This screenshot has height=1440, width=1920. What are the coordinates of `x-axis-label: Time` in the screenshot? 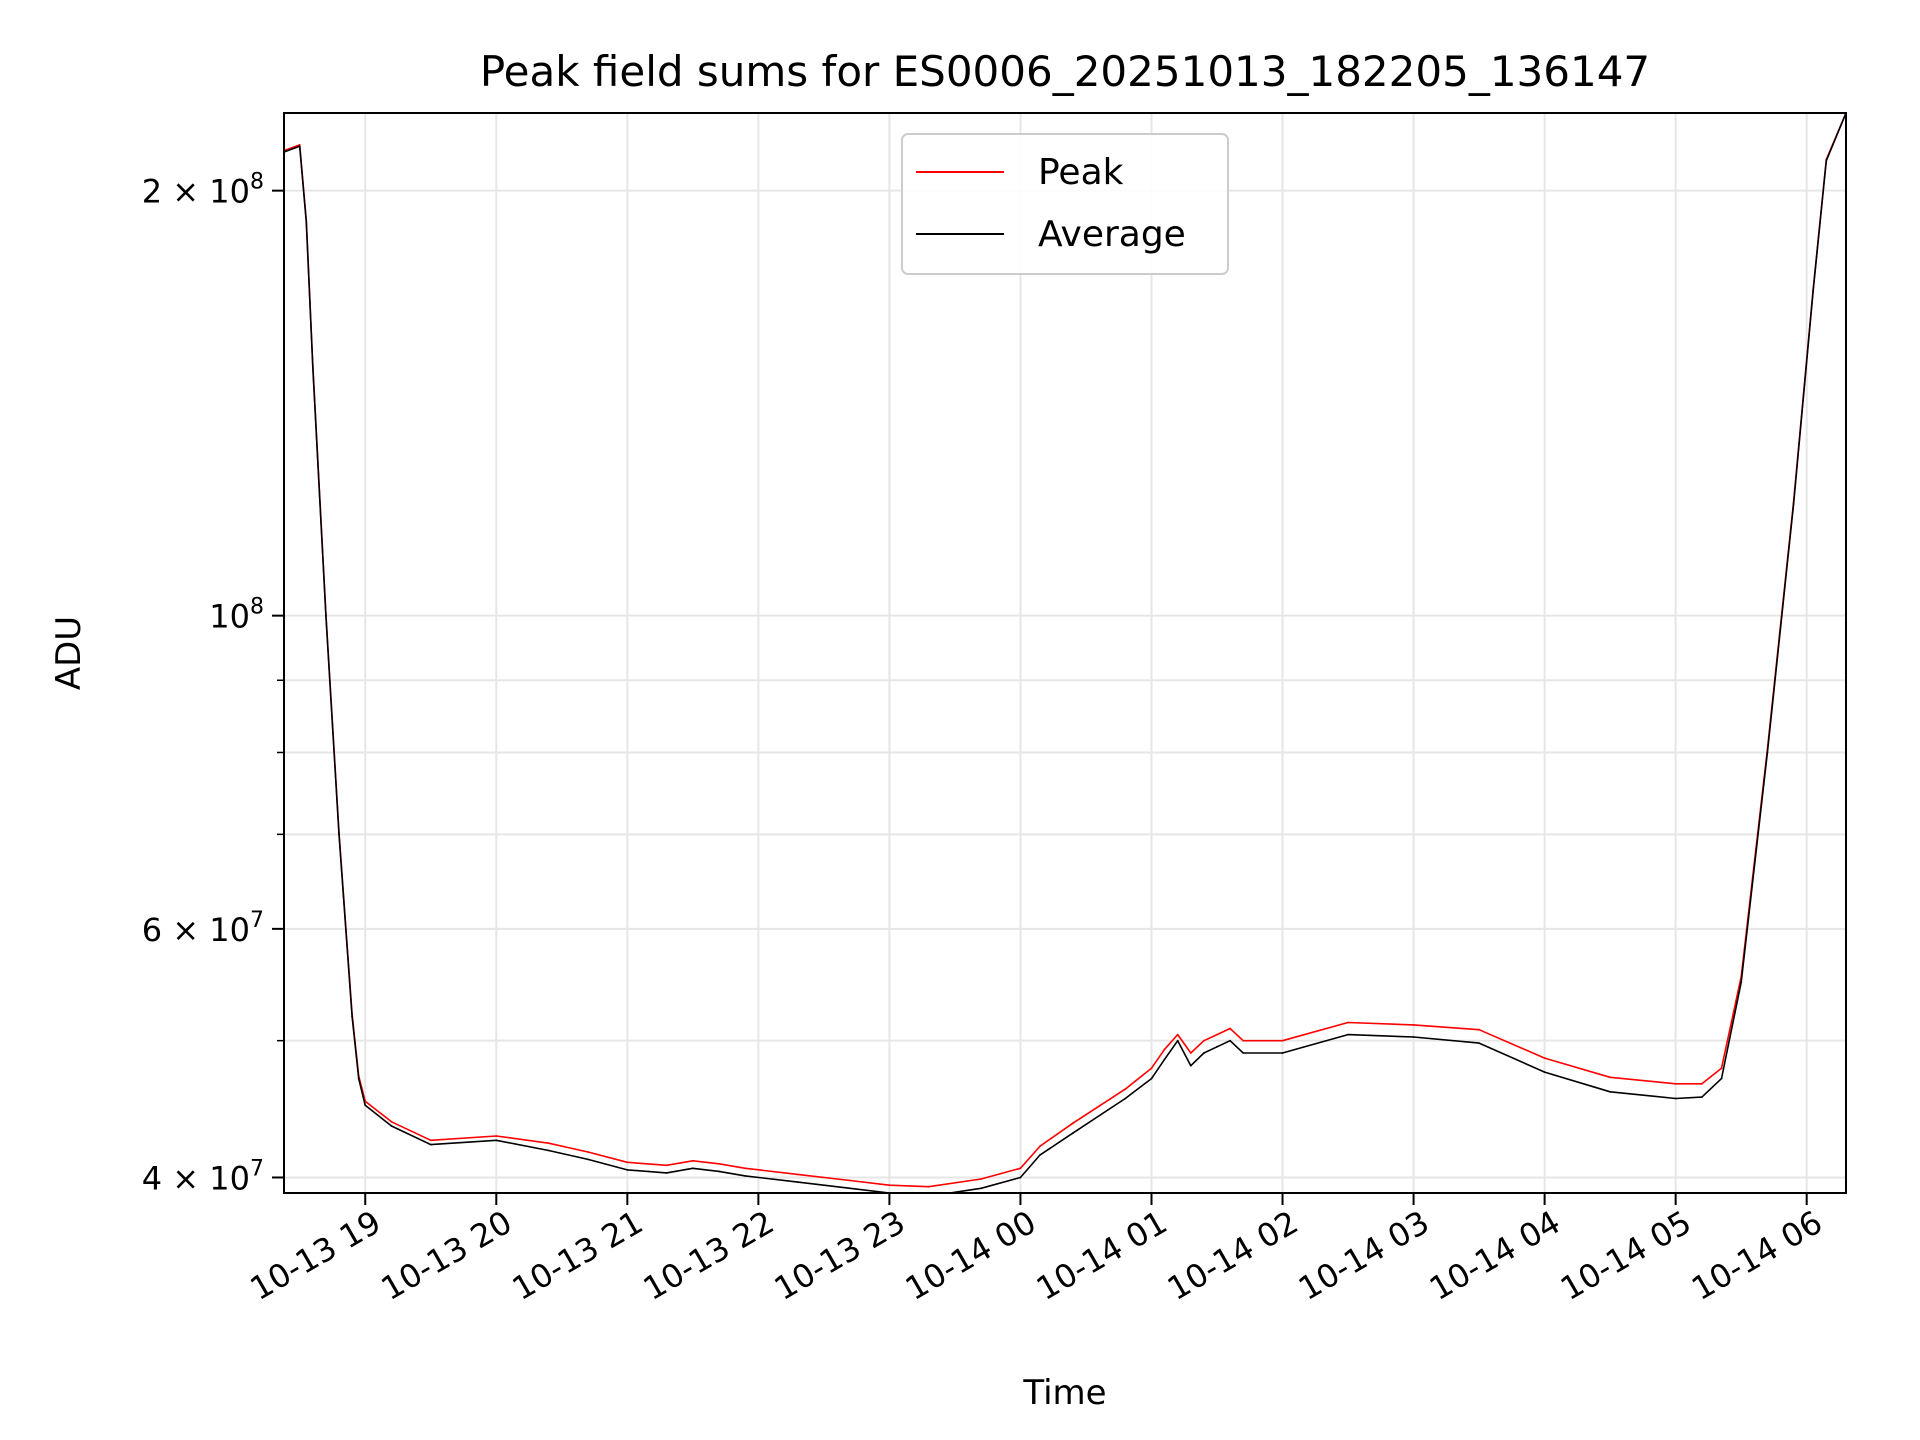 It's located at (1064, 1393).